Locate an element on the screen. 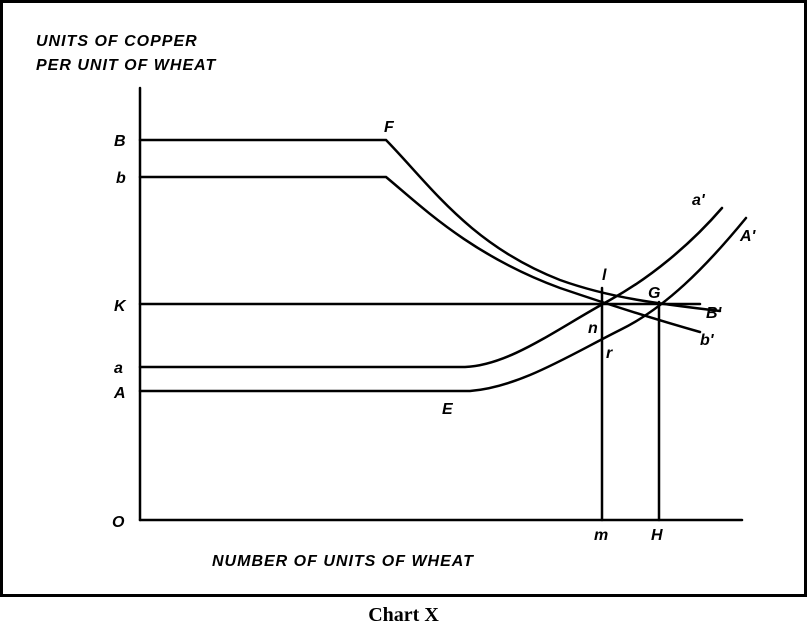  x-label-m: m is located at coordinates (601, 535).